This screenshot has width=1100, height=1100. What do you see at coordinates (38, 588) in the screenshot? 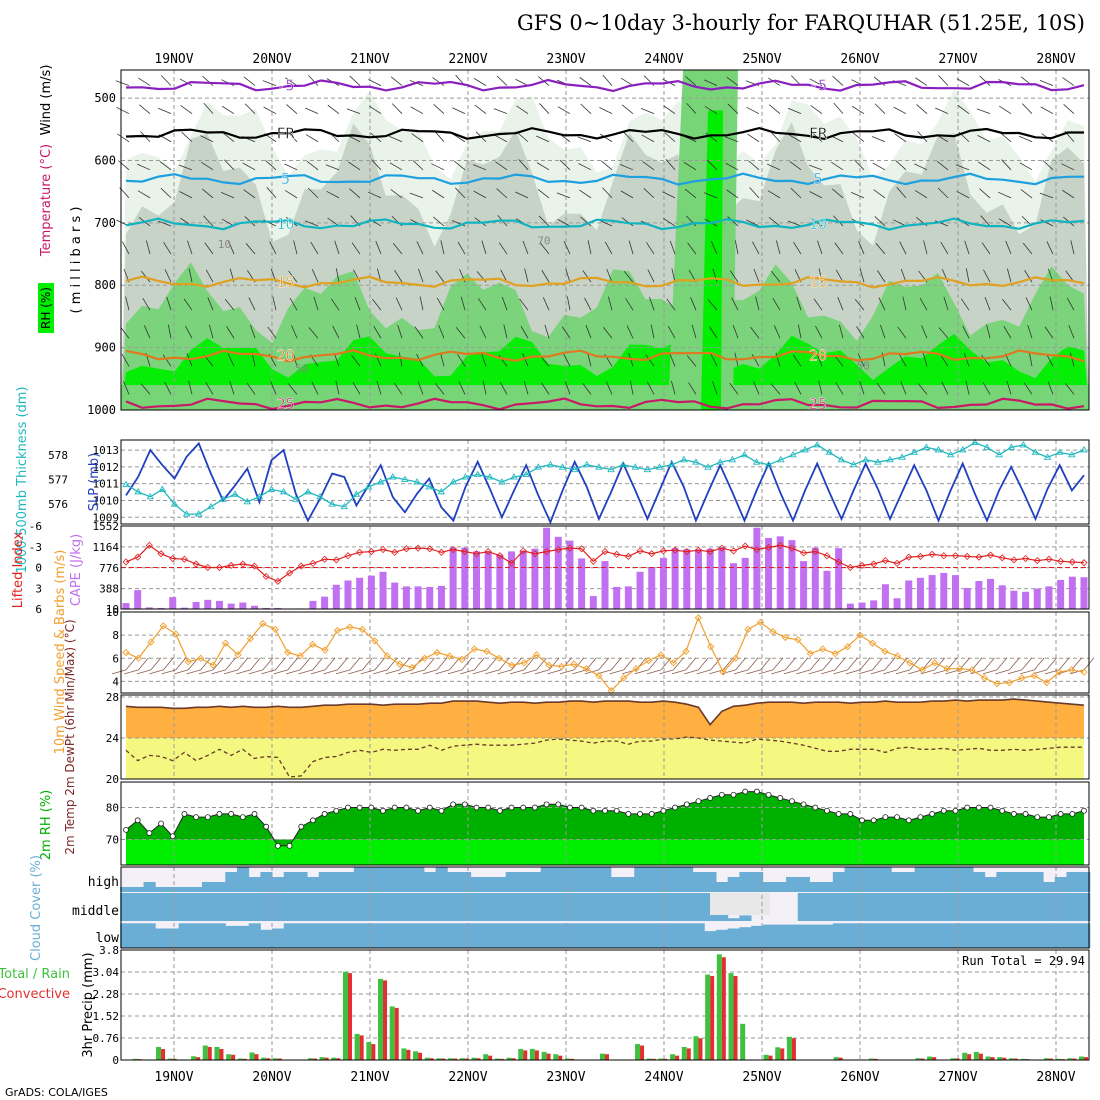
I see `lifted-tick-label: 3` at bounding box center [38, 588].